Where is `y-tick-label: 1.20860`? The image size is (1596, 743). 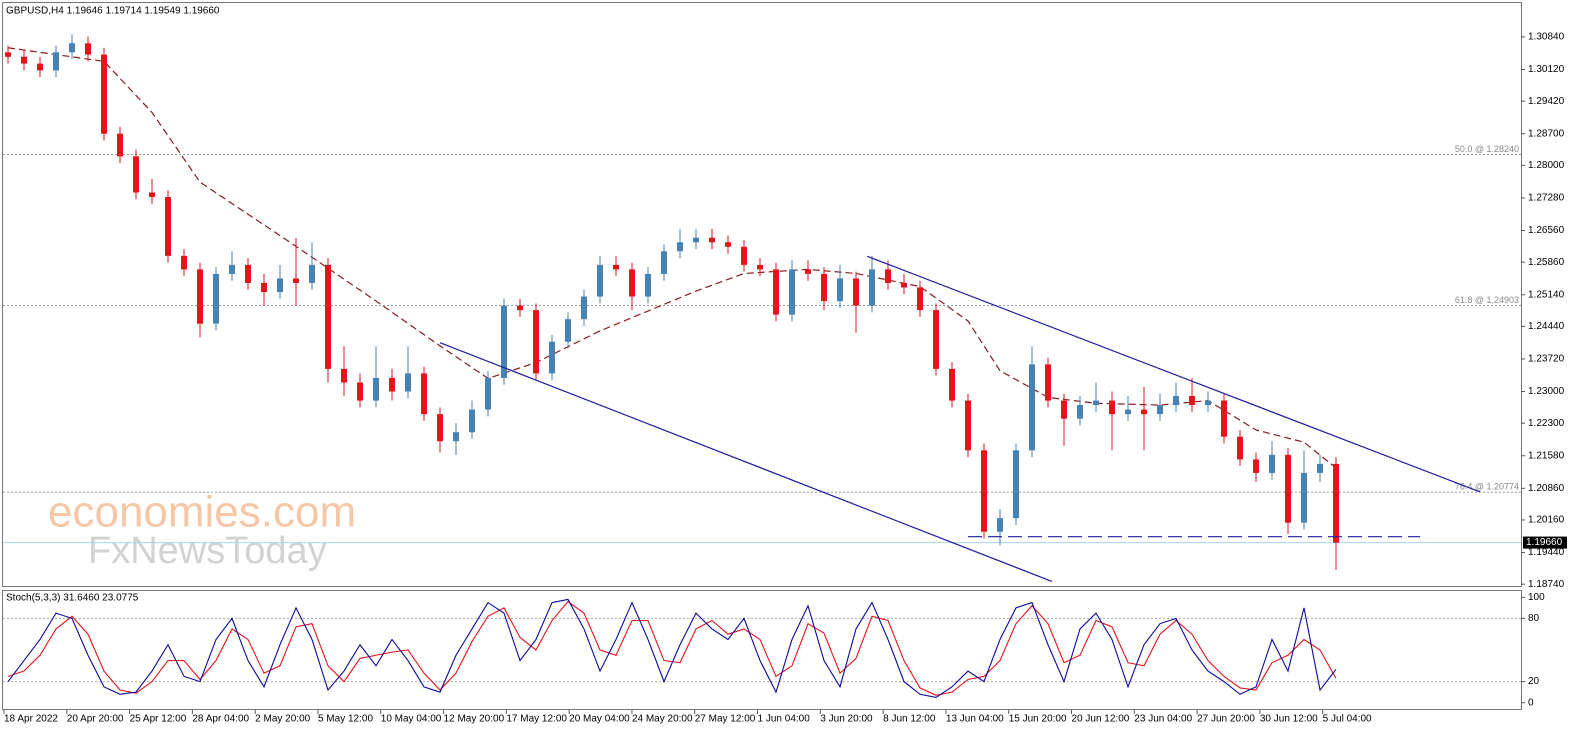 y-tick-label: 1.20860 is located at coordinates (1546, 488).